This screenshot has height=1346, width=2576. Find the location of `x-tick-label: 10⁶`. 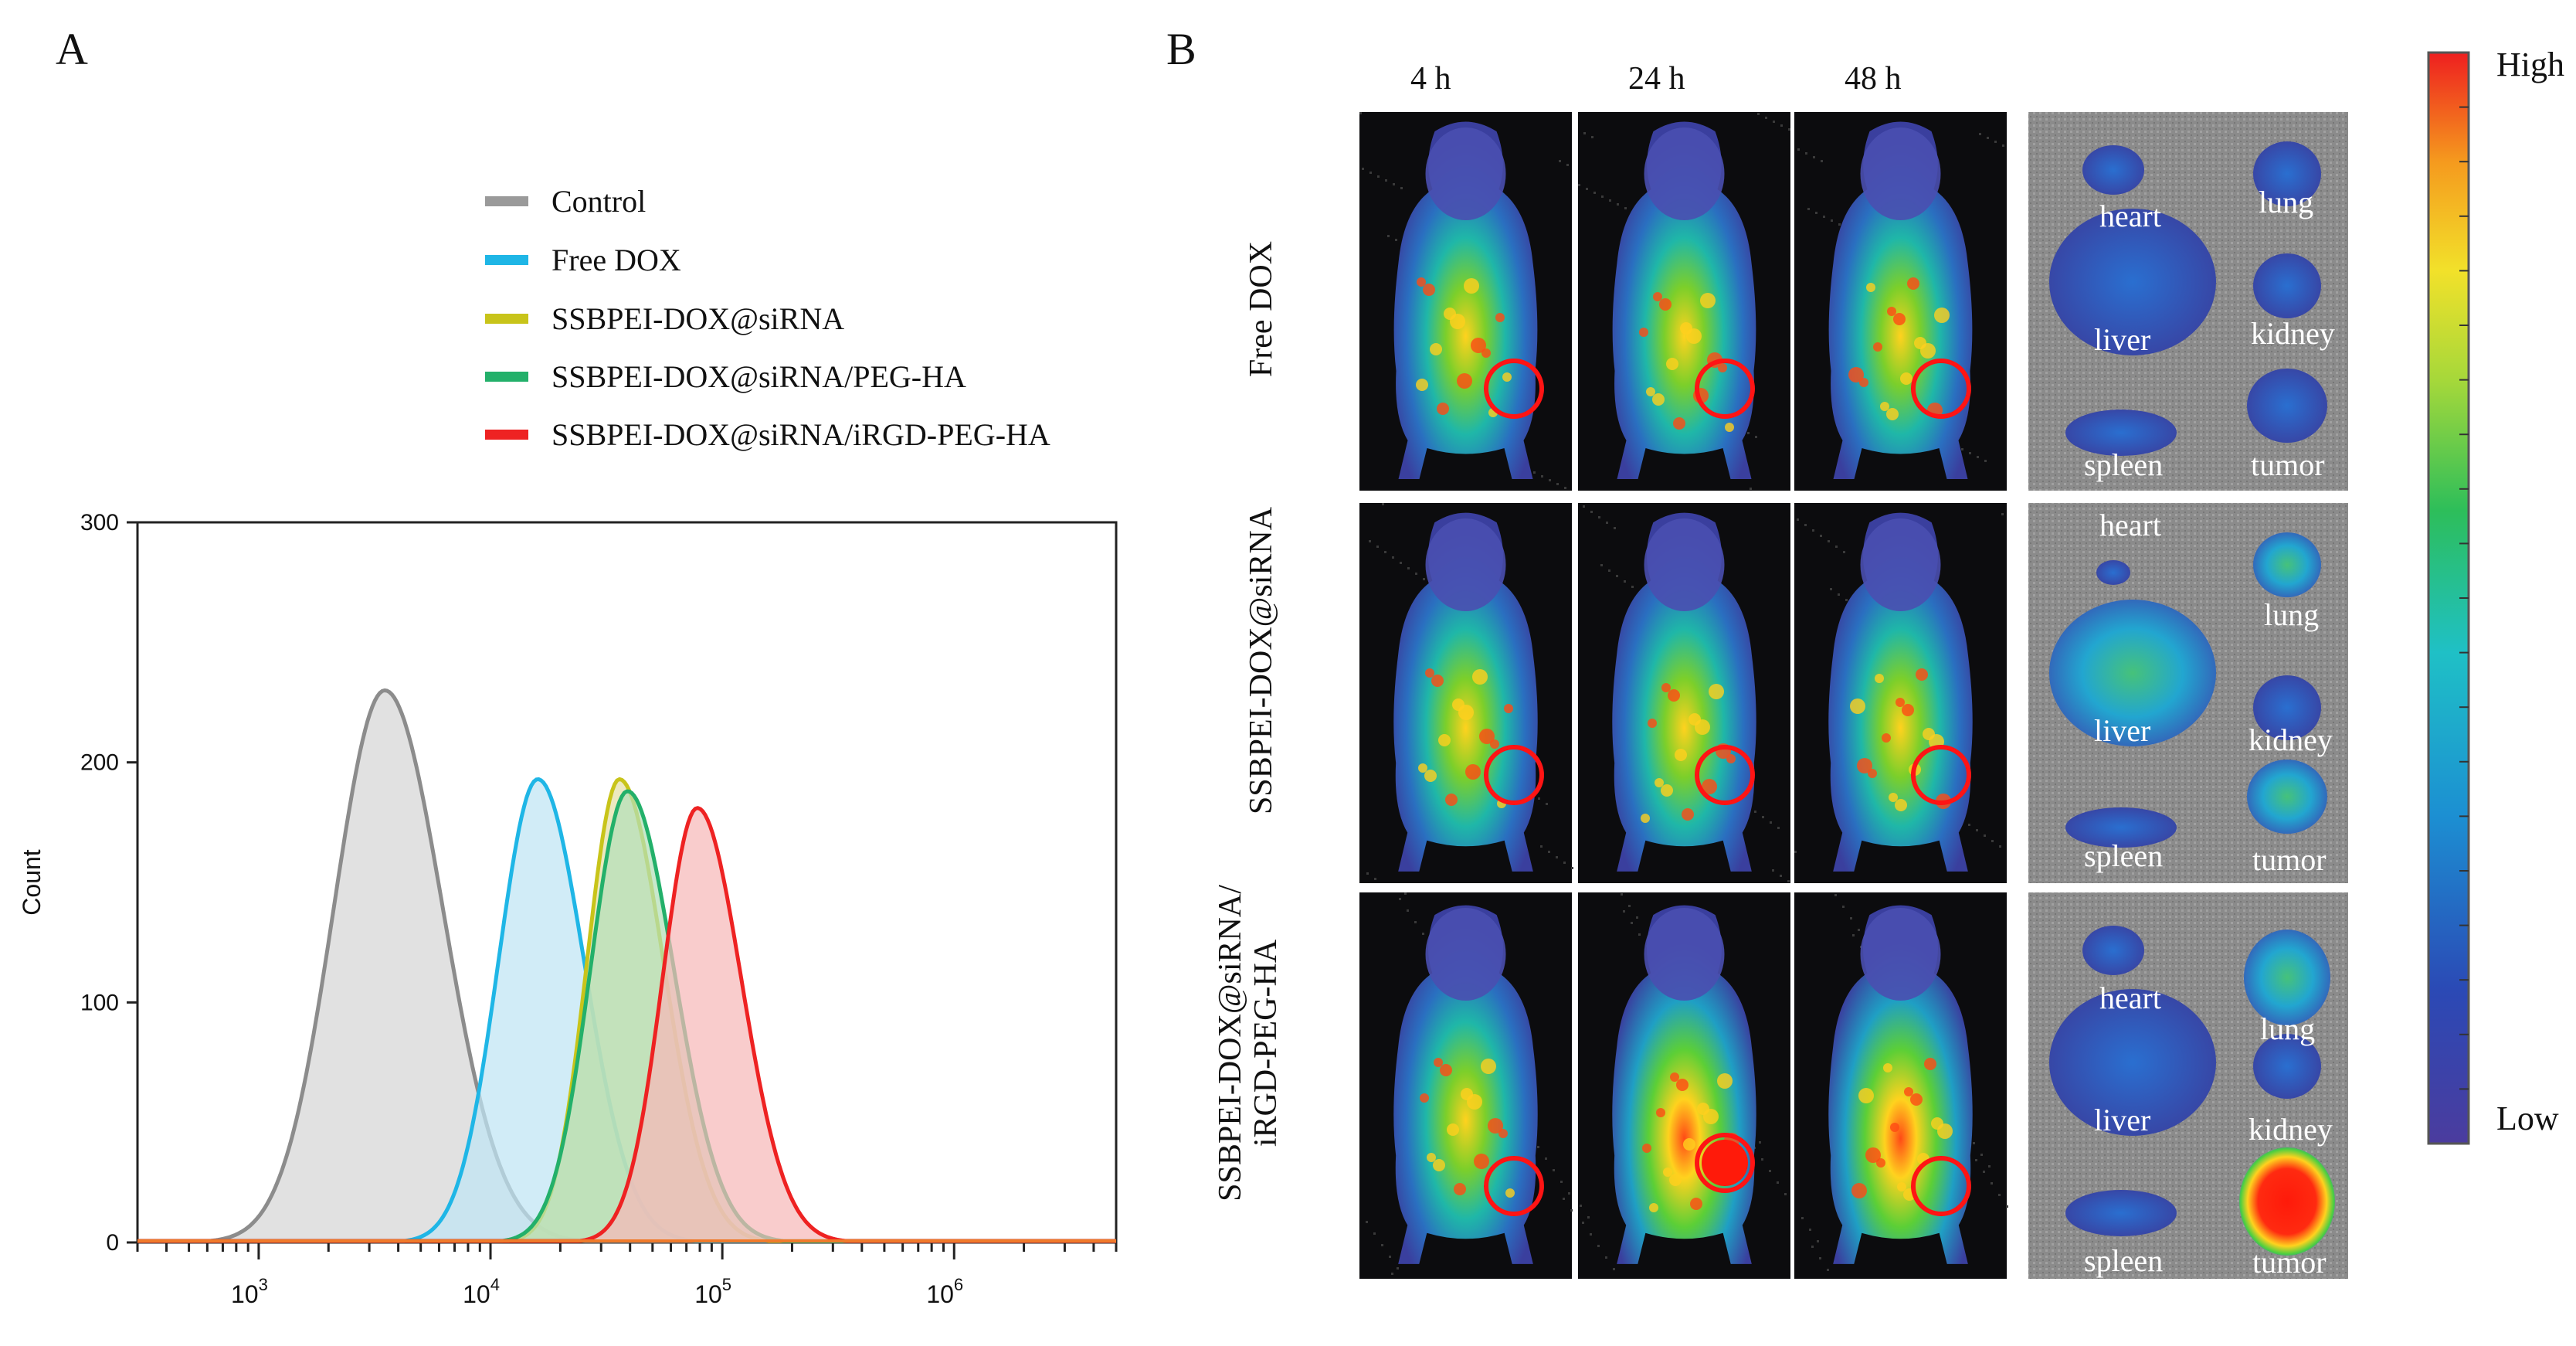

x-tick-label: 10⁶ is located at coordinates (945, 1291).